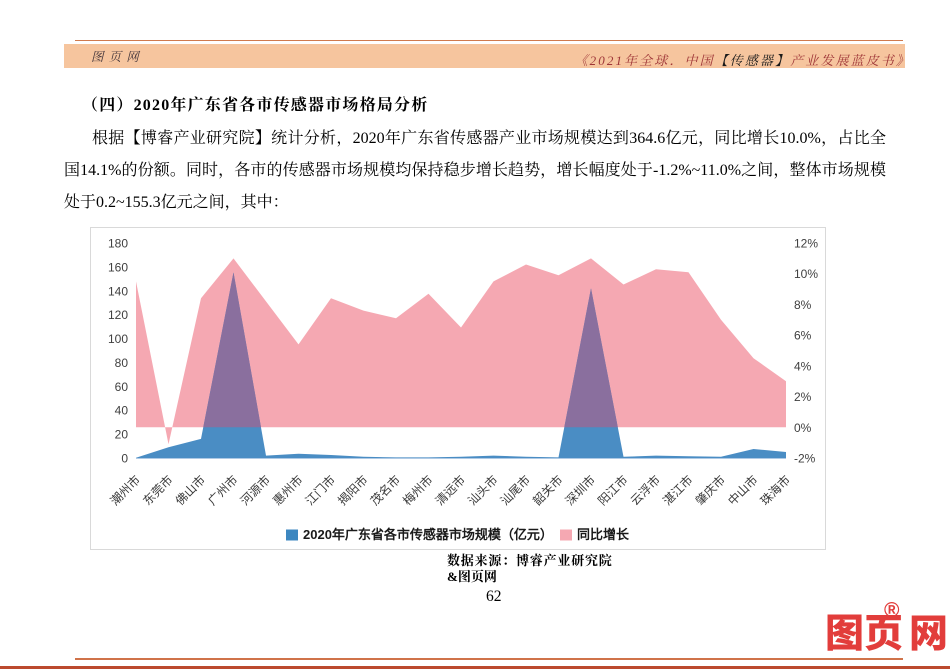  I want to click on svg-text: 140, so click(118, 291).